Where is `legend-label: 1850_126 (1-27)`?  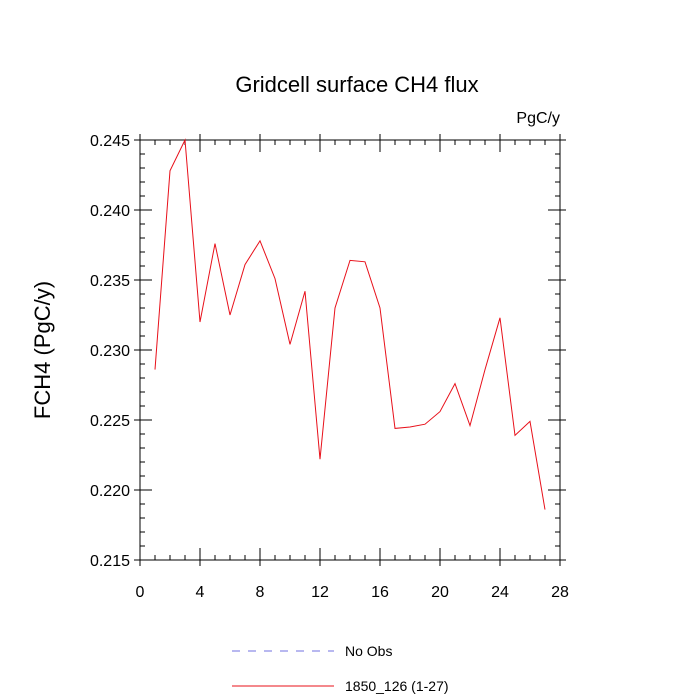 legend-label: 1850_126 (1-27) is located at coordinates (397, 686).